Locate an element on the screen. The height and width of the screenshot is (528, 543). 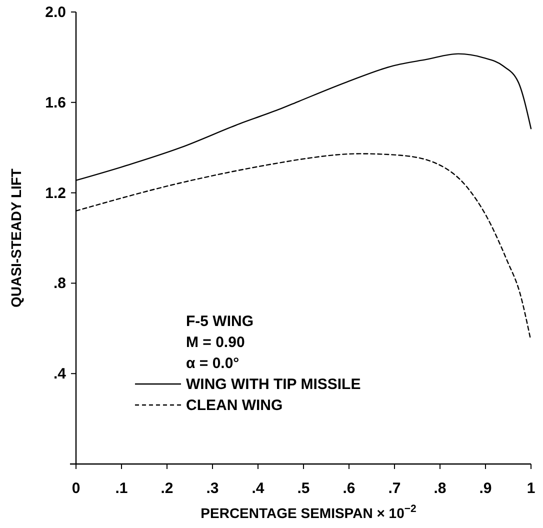
x-tick-label: 0 is located at coordinates (76, 488).